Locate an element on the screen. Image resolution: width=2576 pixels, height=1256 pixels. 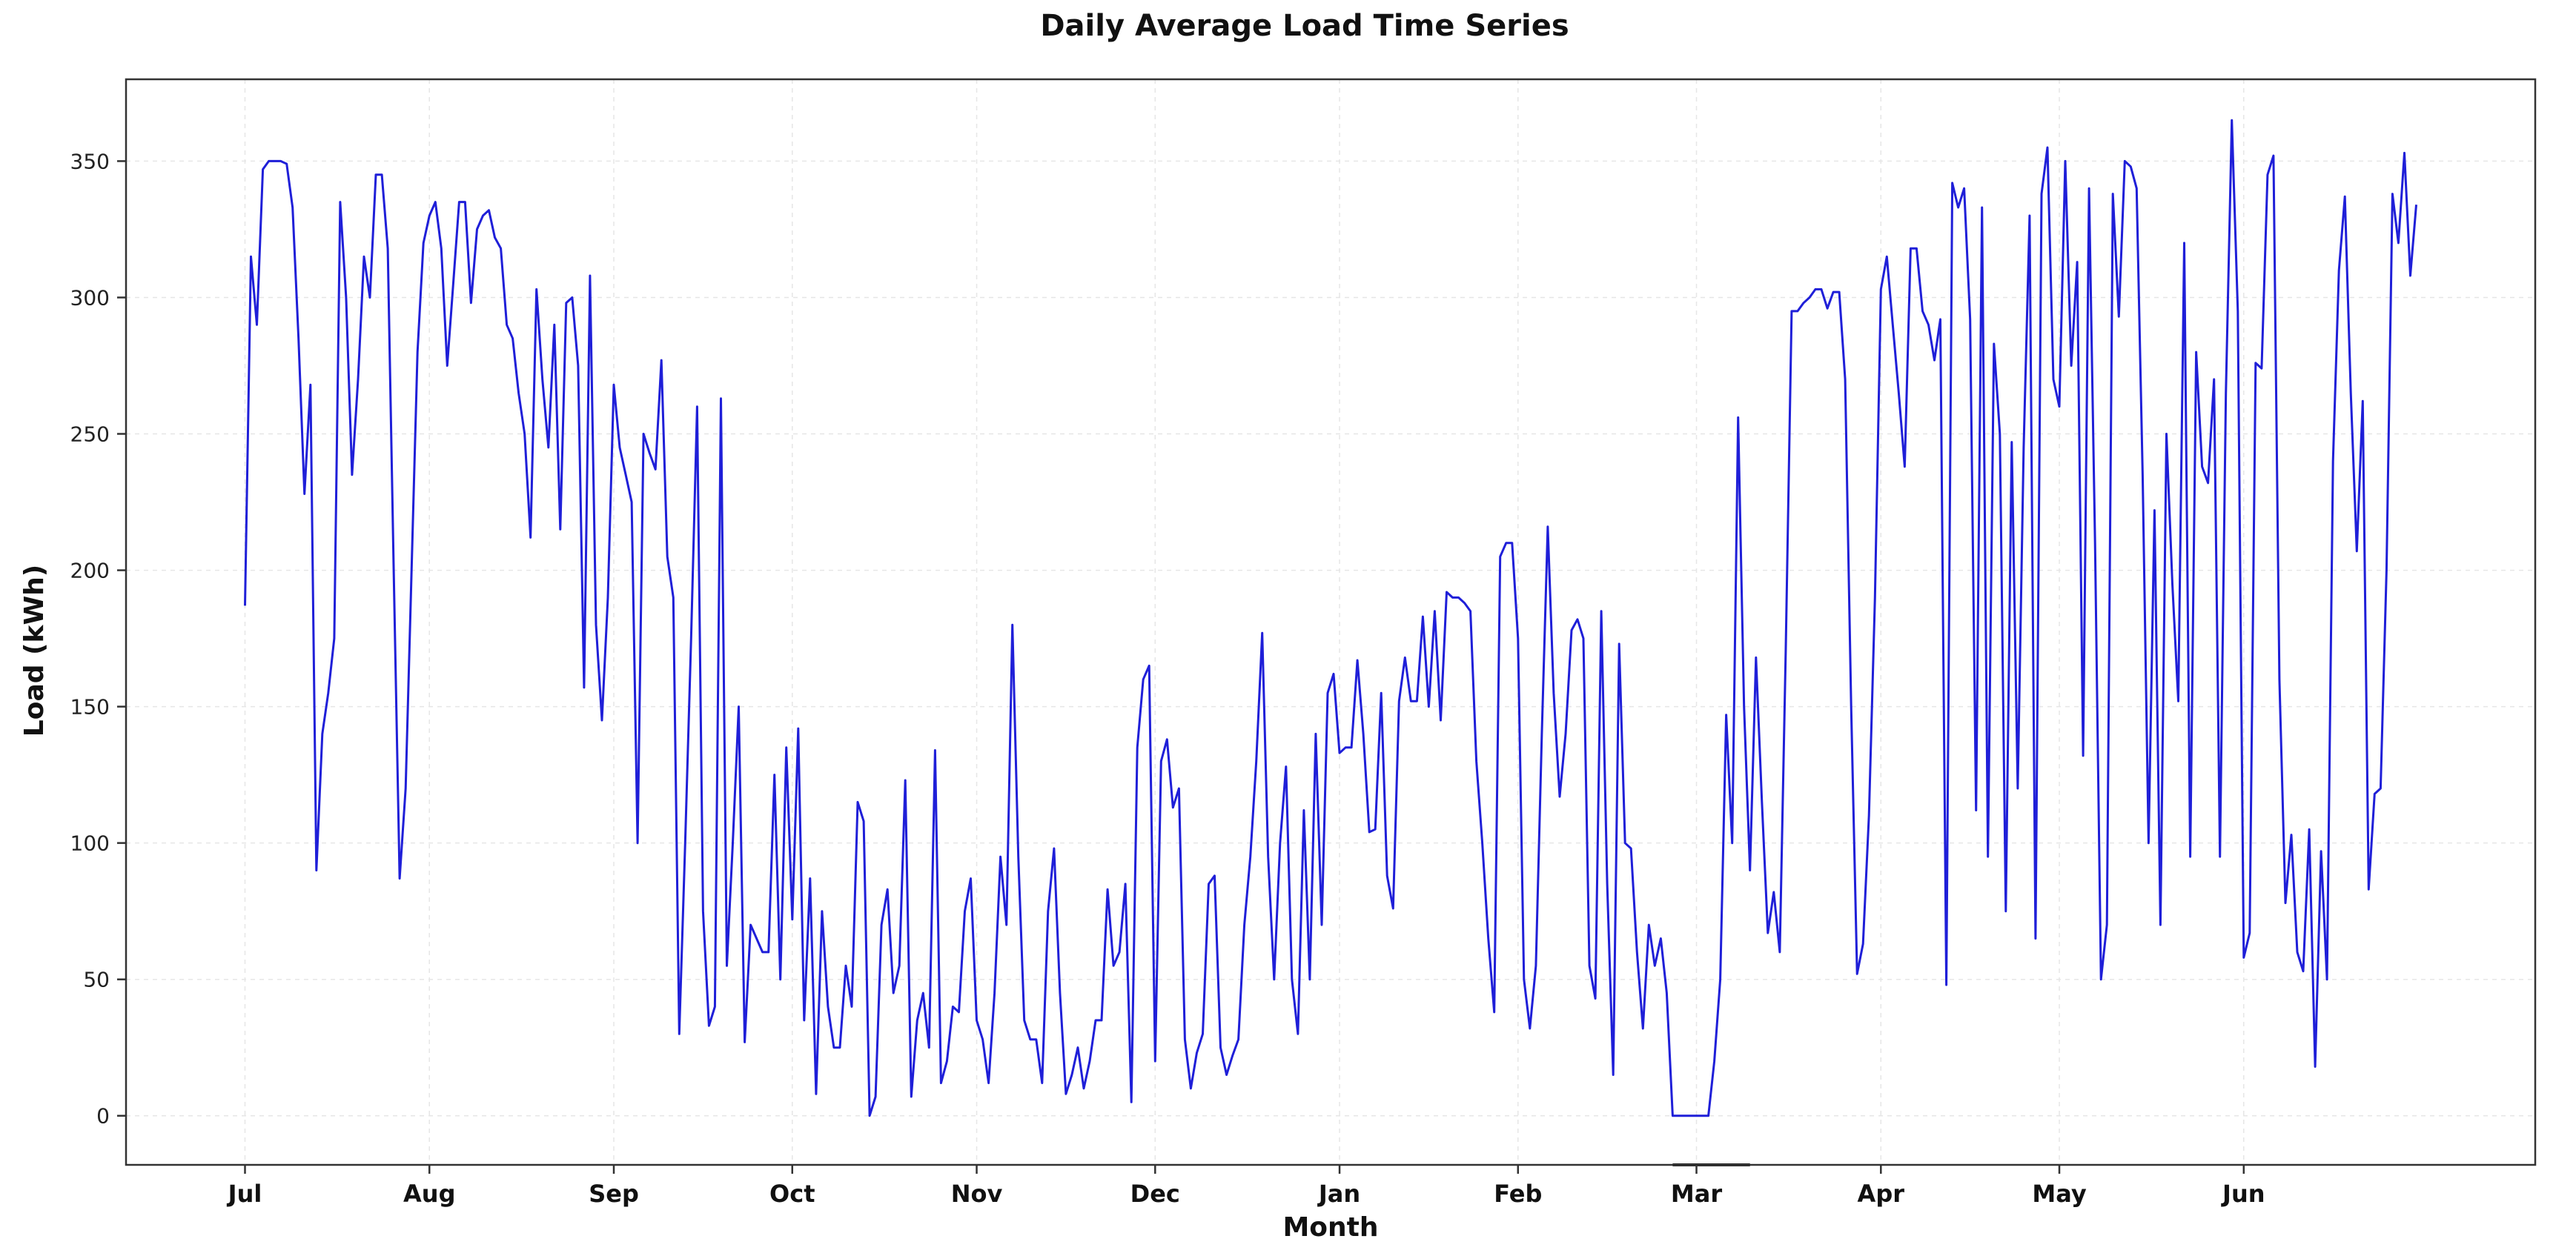
y-axis-label: Load (kWh) is located at coordinates (34, 651).